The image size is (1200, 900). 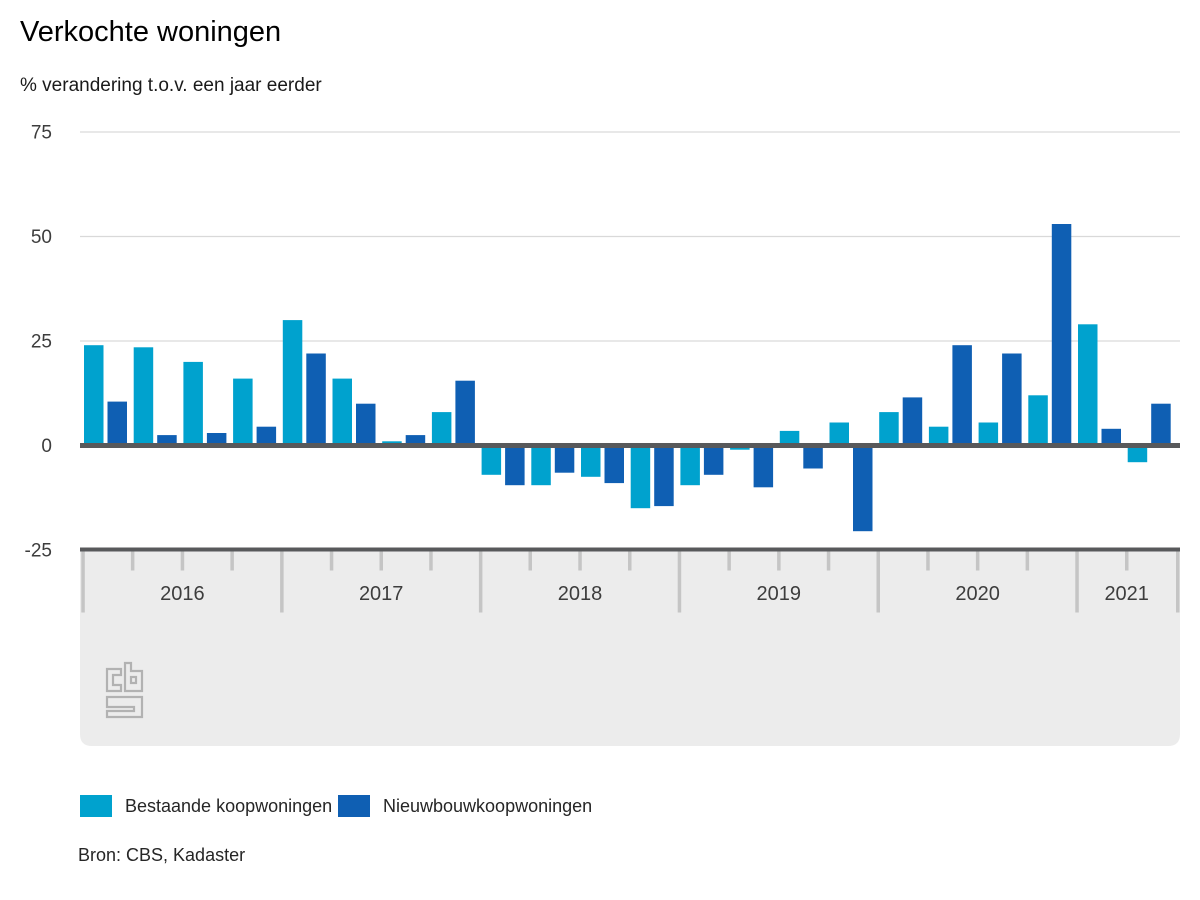 I want to click on bar-nieuwbouw-2018-Q4, so click(x=664, y=476).